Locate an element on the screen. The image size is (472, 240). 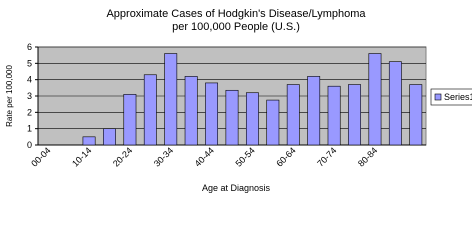
y-tick-label: 5 is located at coordinates (29, 63).